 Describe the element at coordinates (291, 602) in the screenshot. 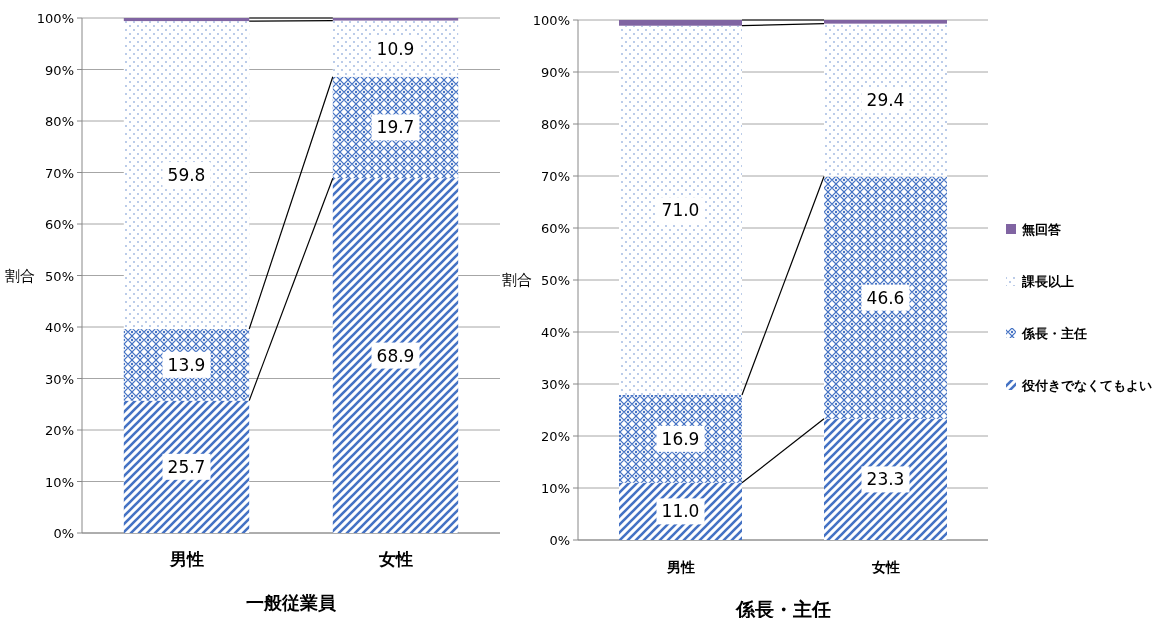

I see `x-axis-title: 一般従業員` at that location.